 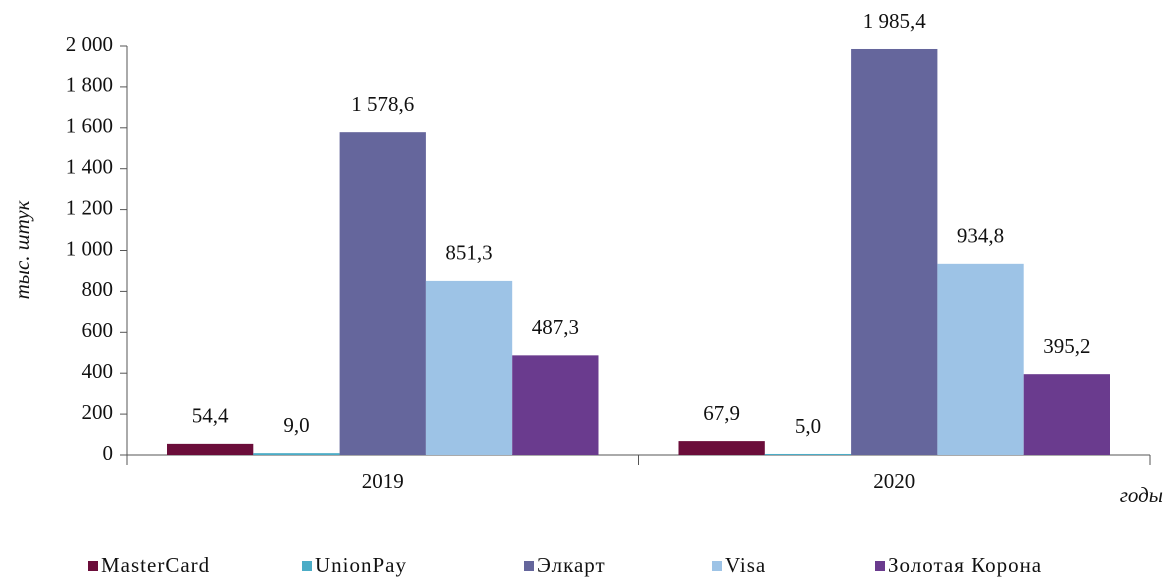 I want to click on value-label: 851,3, so click(x=468, y=253).